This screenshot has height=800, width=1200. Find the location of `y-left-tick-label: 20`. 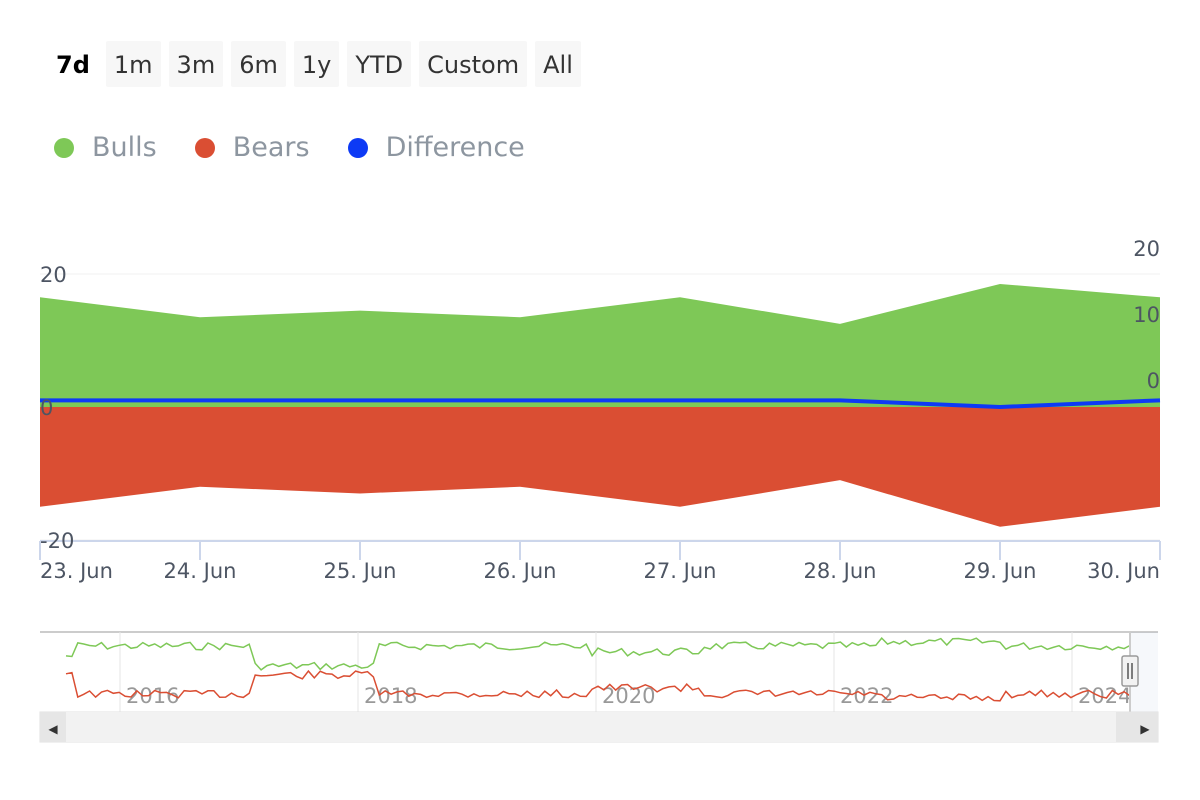

y-left-tick-label: 20 is located at coordinates (53, 275).